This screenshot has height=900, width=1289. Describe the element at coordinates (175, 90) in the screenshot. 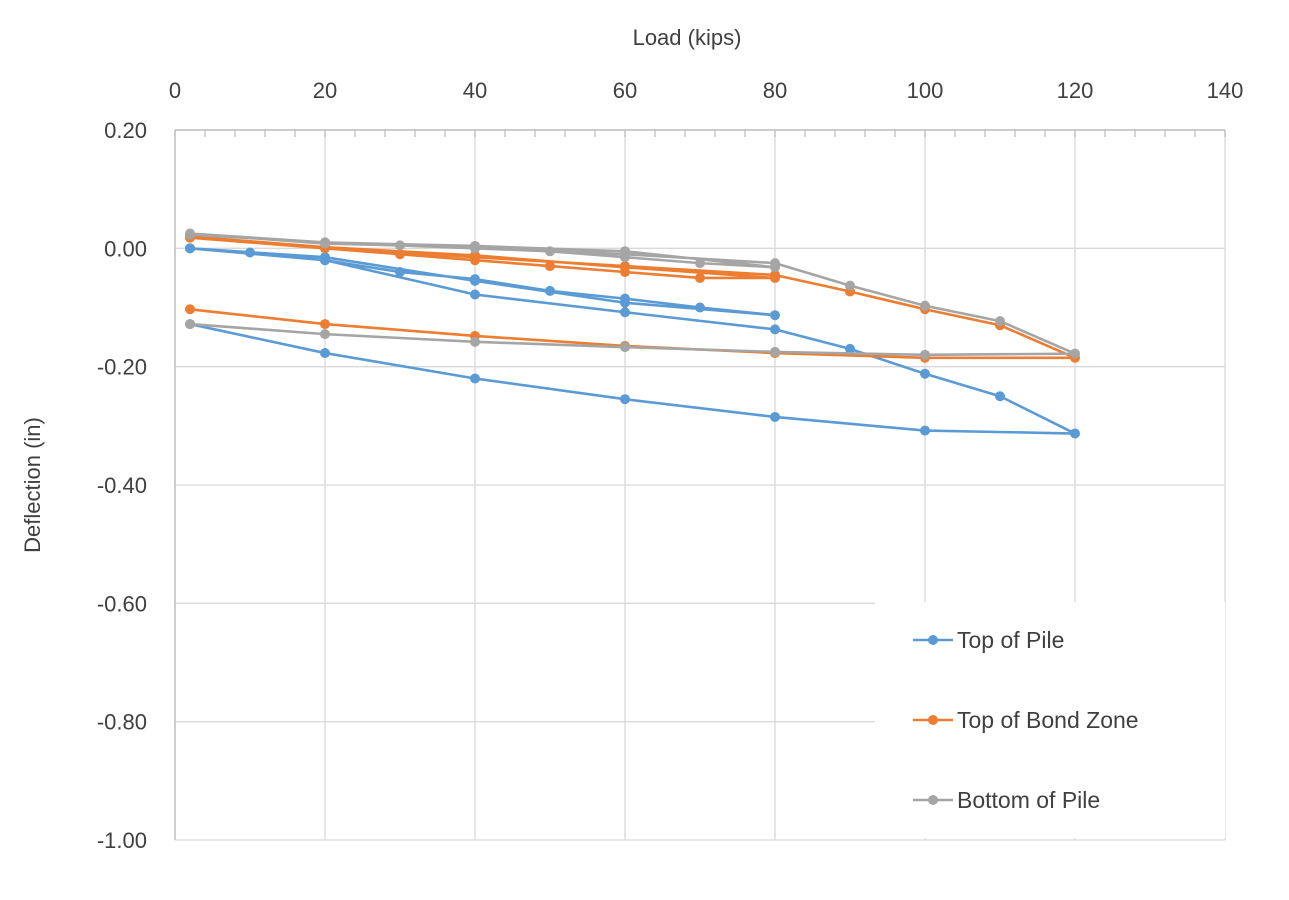

I see `x-tick-label: 0` at that location.